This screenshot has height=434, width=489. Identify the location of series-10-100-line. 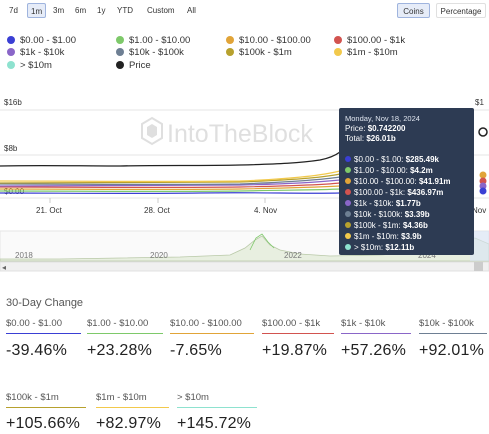
(170, 188).